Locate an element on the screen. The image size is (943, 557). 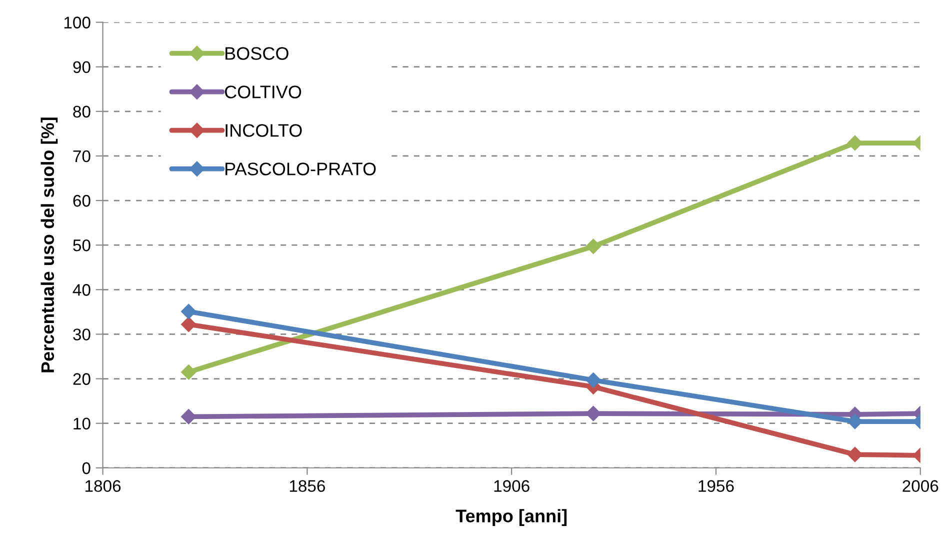
y-tick-label: 40 is located at coordinates (81, 290).